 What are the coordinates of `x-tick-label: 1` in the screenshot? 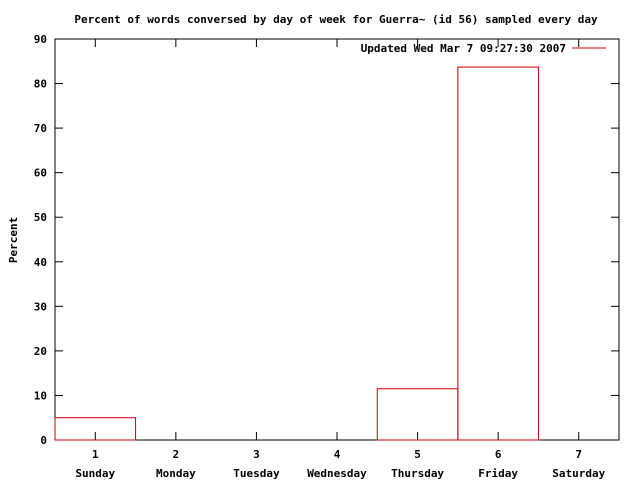 It's located at (95, 454).